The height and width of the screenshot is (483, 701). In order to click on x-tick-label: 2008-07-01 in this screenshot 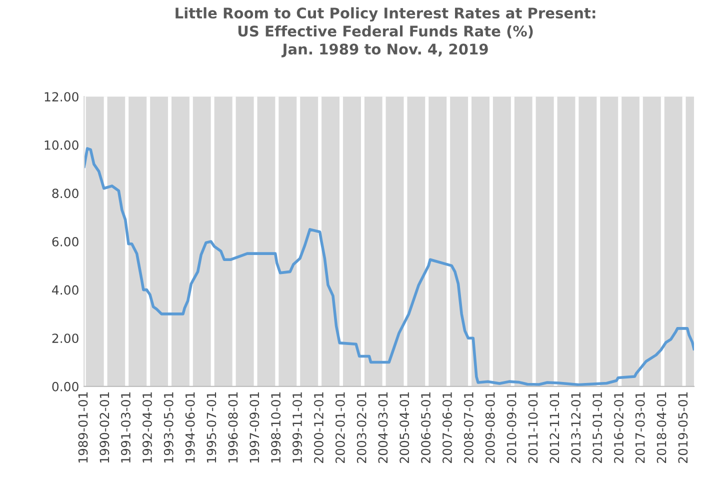, I will do `click(469, 427)`.